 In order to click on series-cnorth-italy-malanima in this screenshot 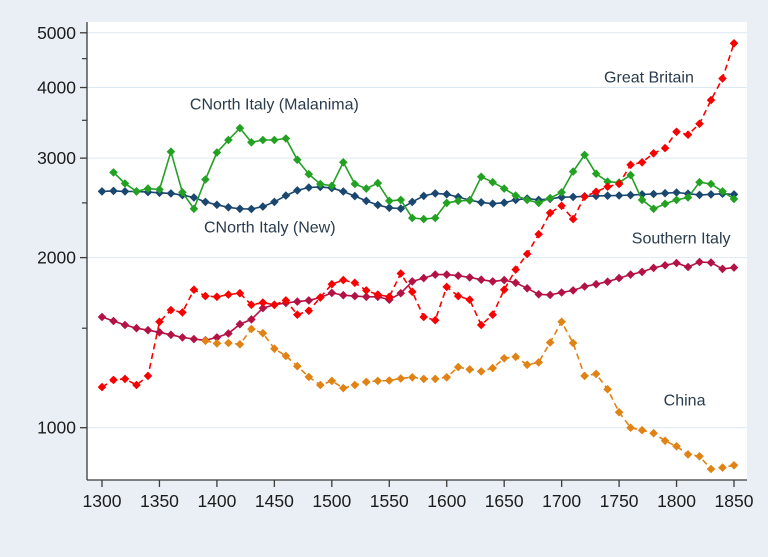, I will do `click(424, 173)`.